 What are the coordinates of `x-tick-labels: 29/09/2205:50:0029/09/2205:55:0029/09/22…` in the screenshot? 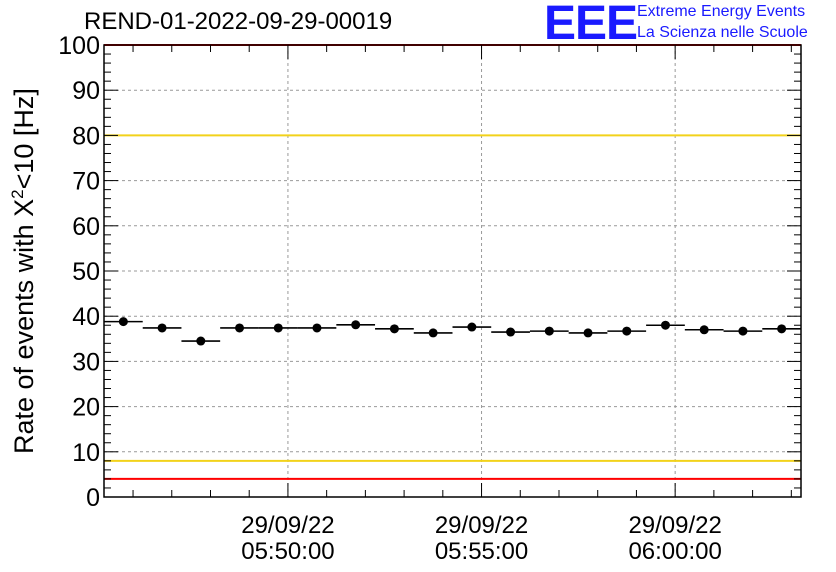 It's located at (481, 538).